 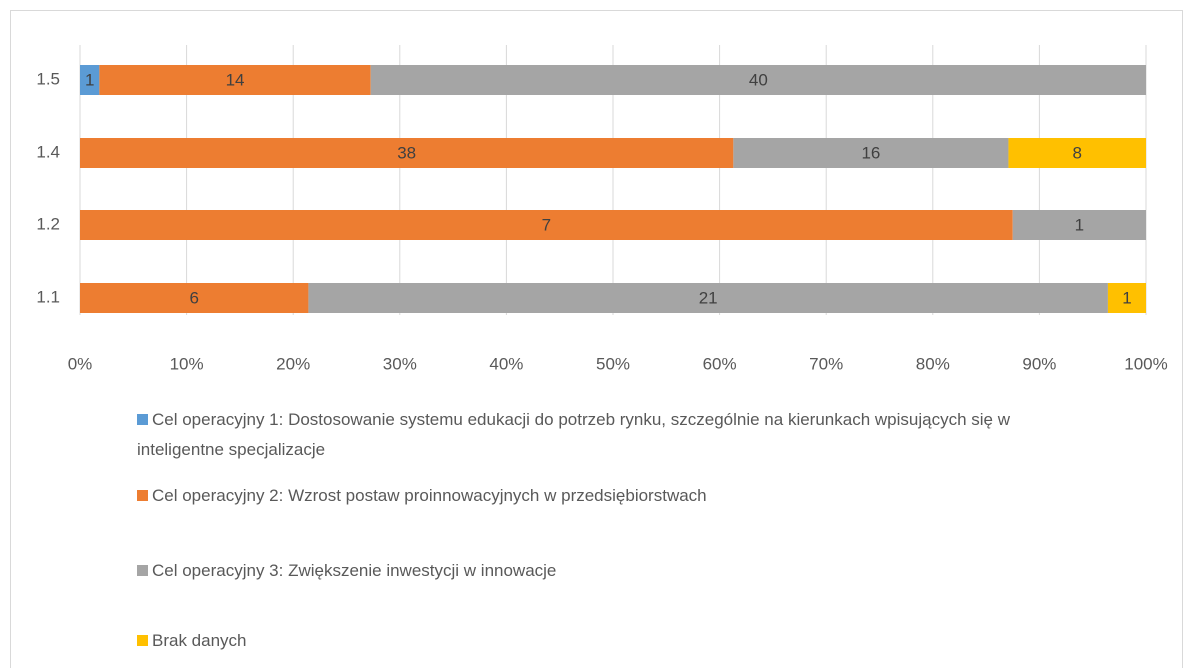 What do you see at coordinates (48, 78) in the screenshot?
I see `y-tick-label: 1.5` at bounding box center [48, 78].